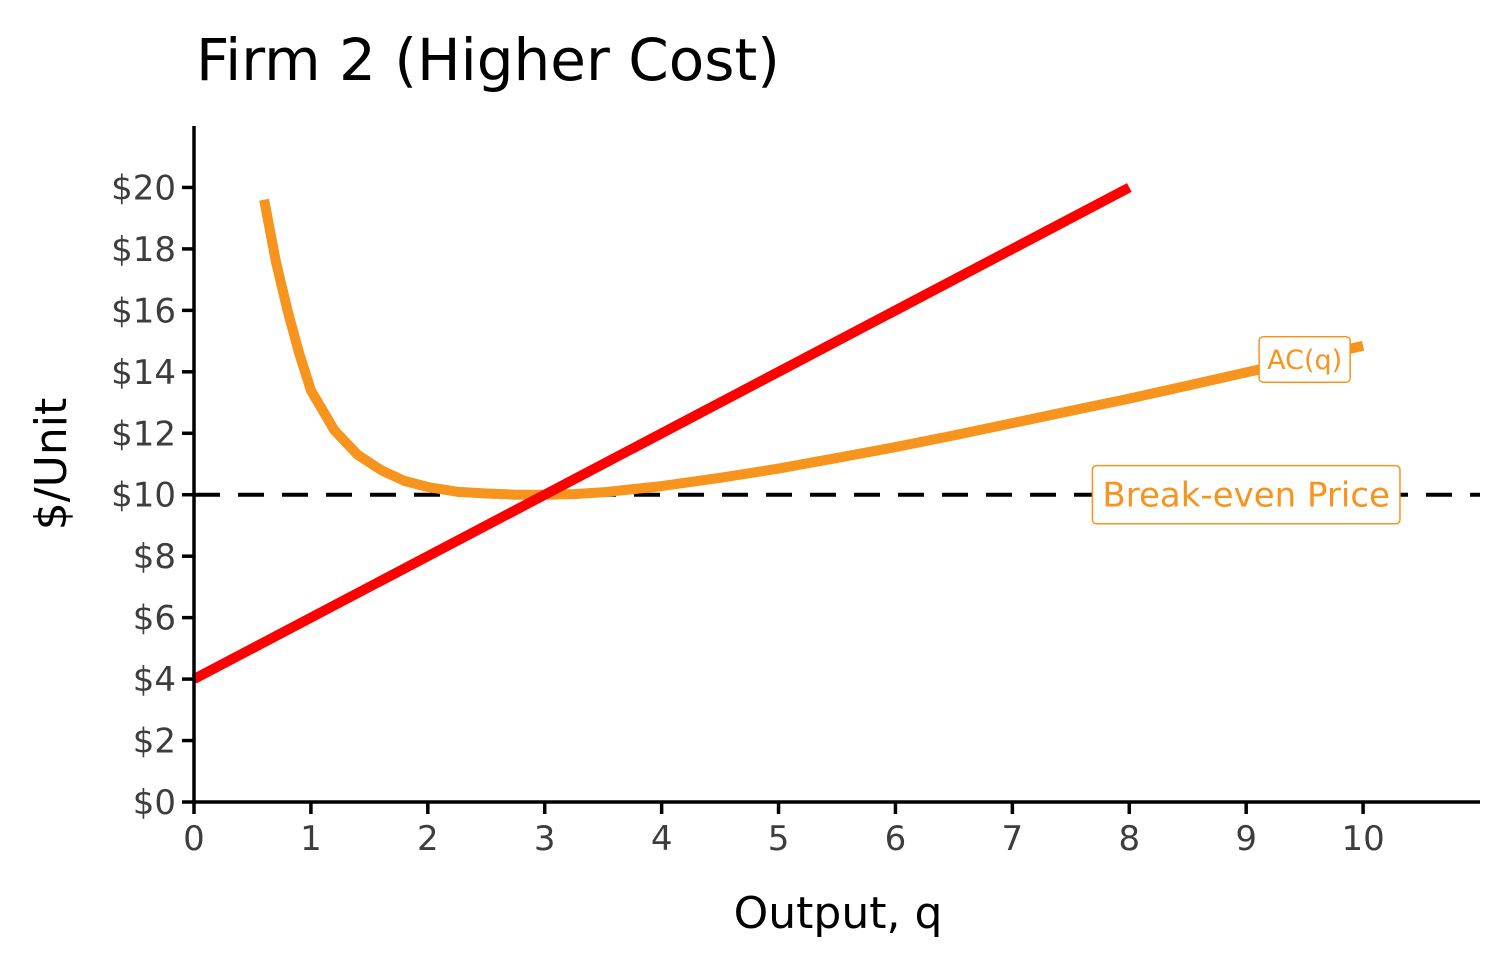  Describe the element at coordinates (896, 839) in the screenshot. I see `x-tick-label: 6` at that location.